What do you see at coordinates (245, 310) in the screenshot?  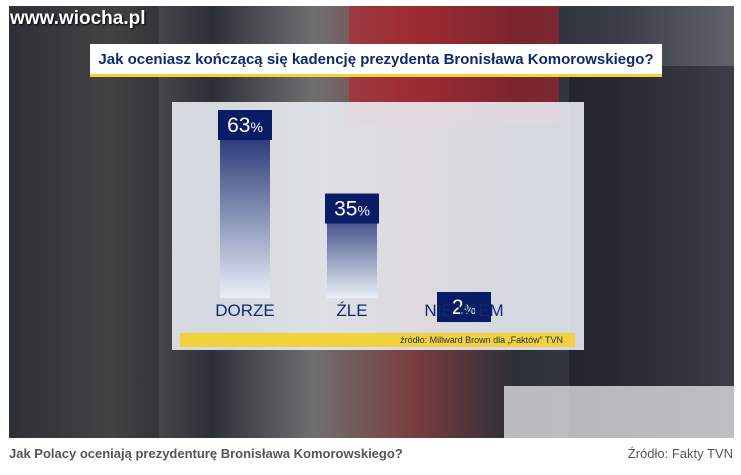 I see `category-label-0: DORZE` at bounding box center [245, 310].